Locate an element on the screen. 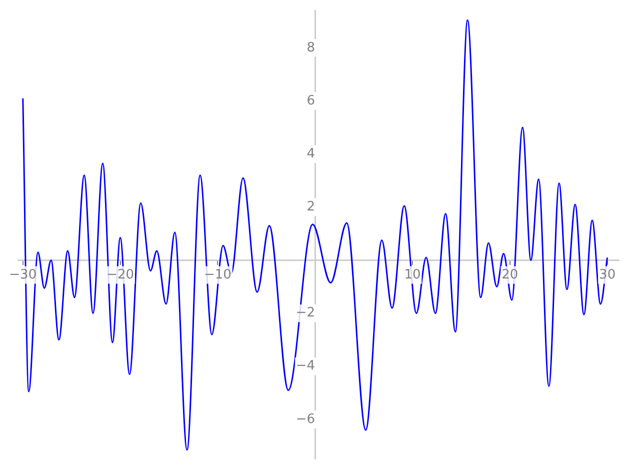 The image size is (627, 470). x-tick-label: 10 is located at coordinates (412, 274).